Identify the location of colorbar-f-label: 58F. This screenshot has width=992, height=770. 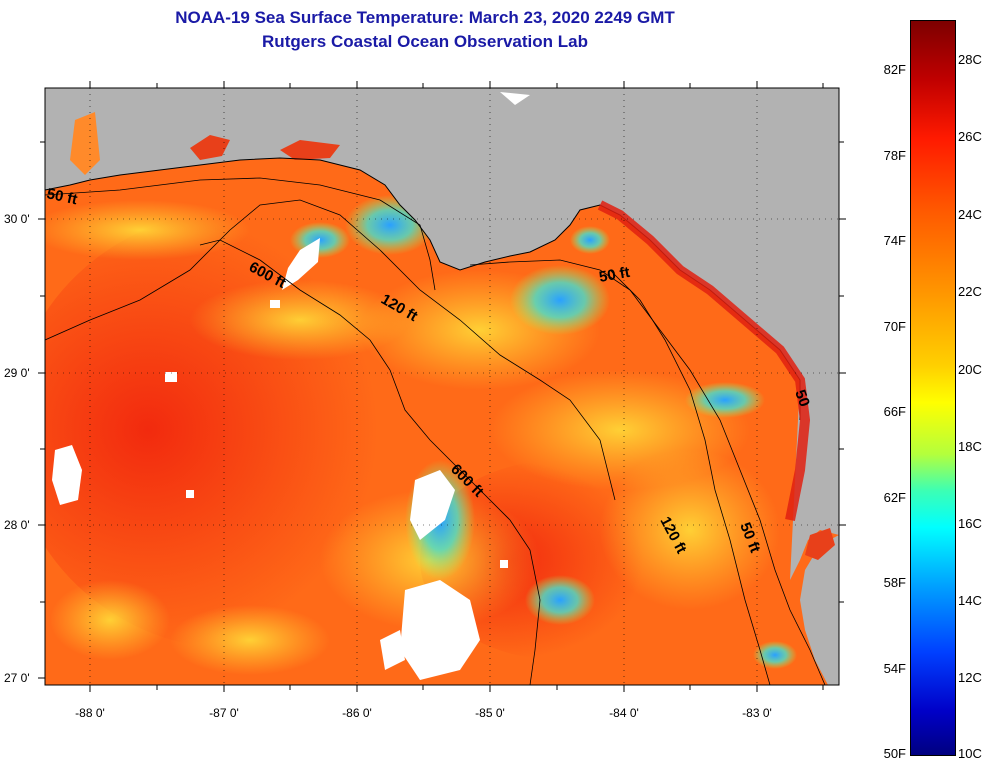
(894, 582).